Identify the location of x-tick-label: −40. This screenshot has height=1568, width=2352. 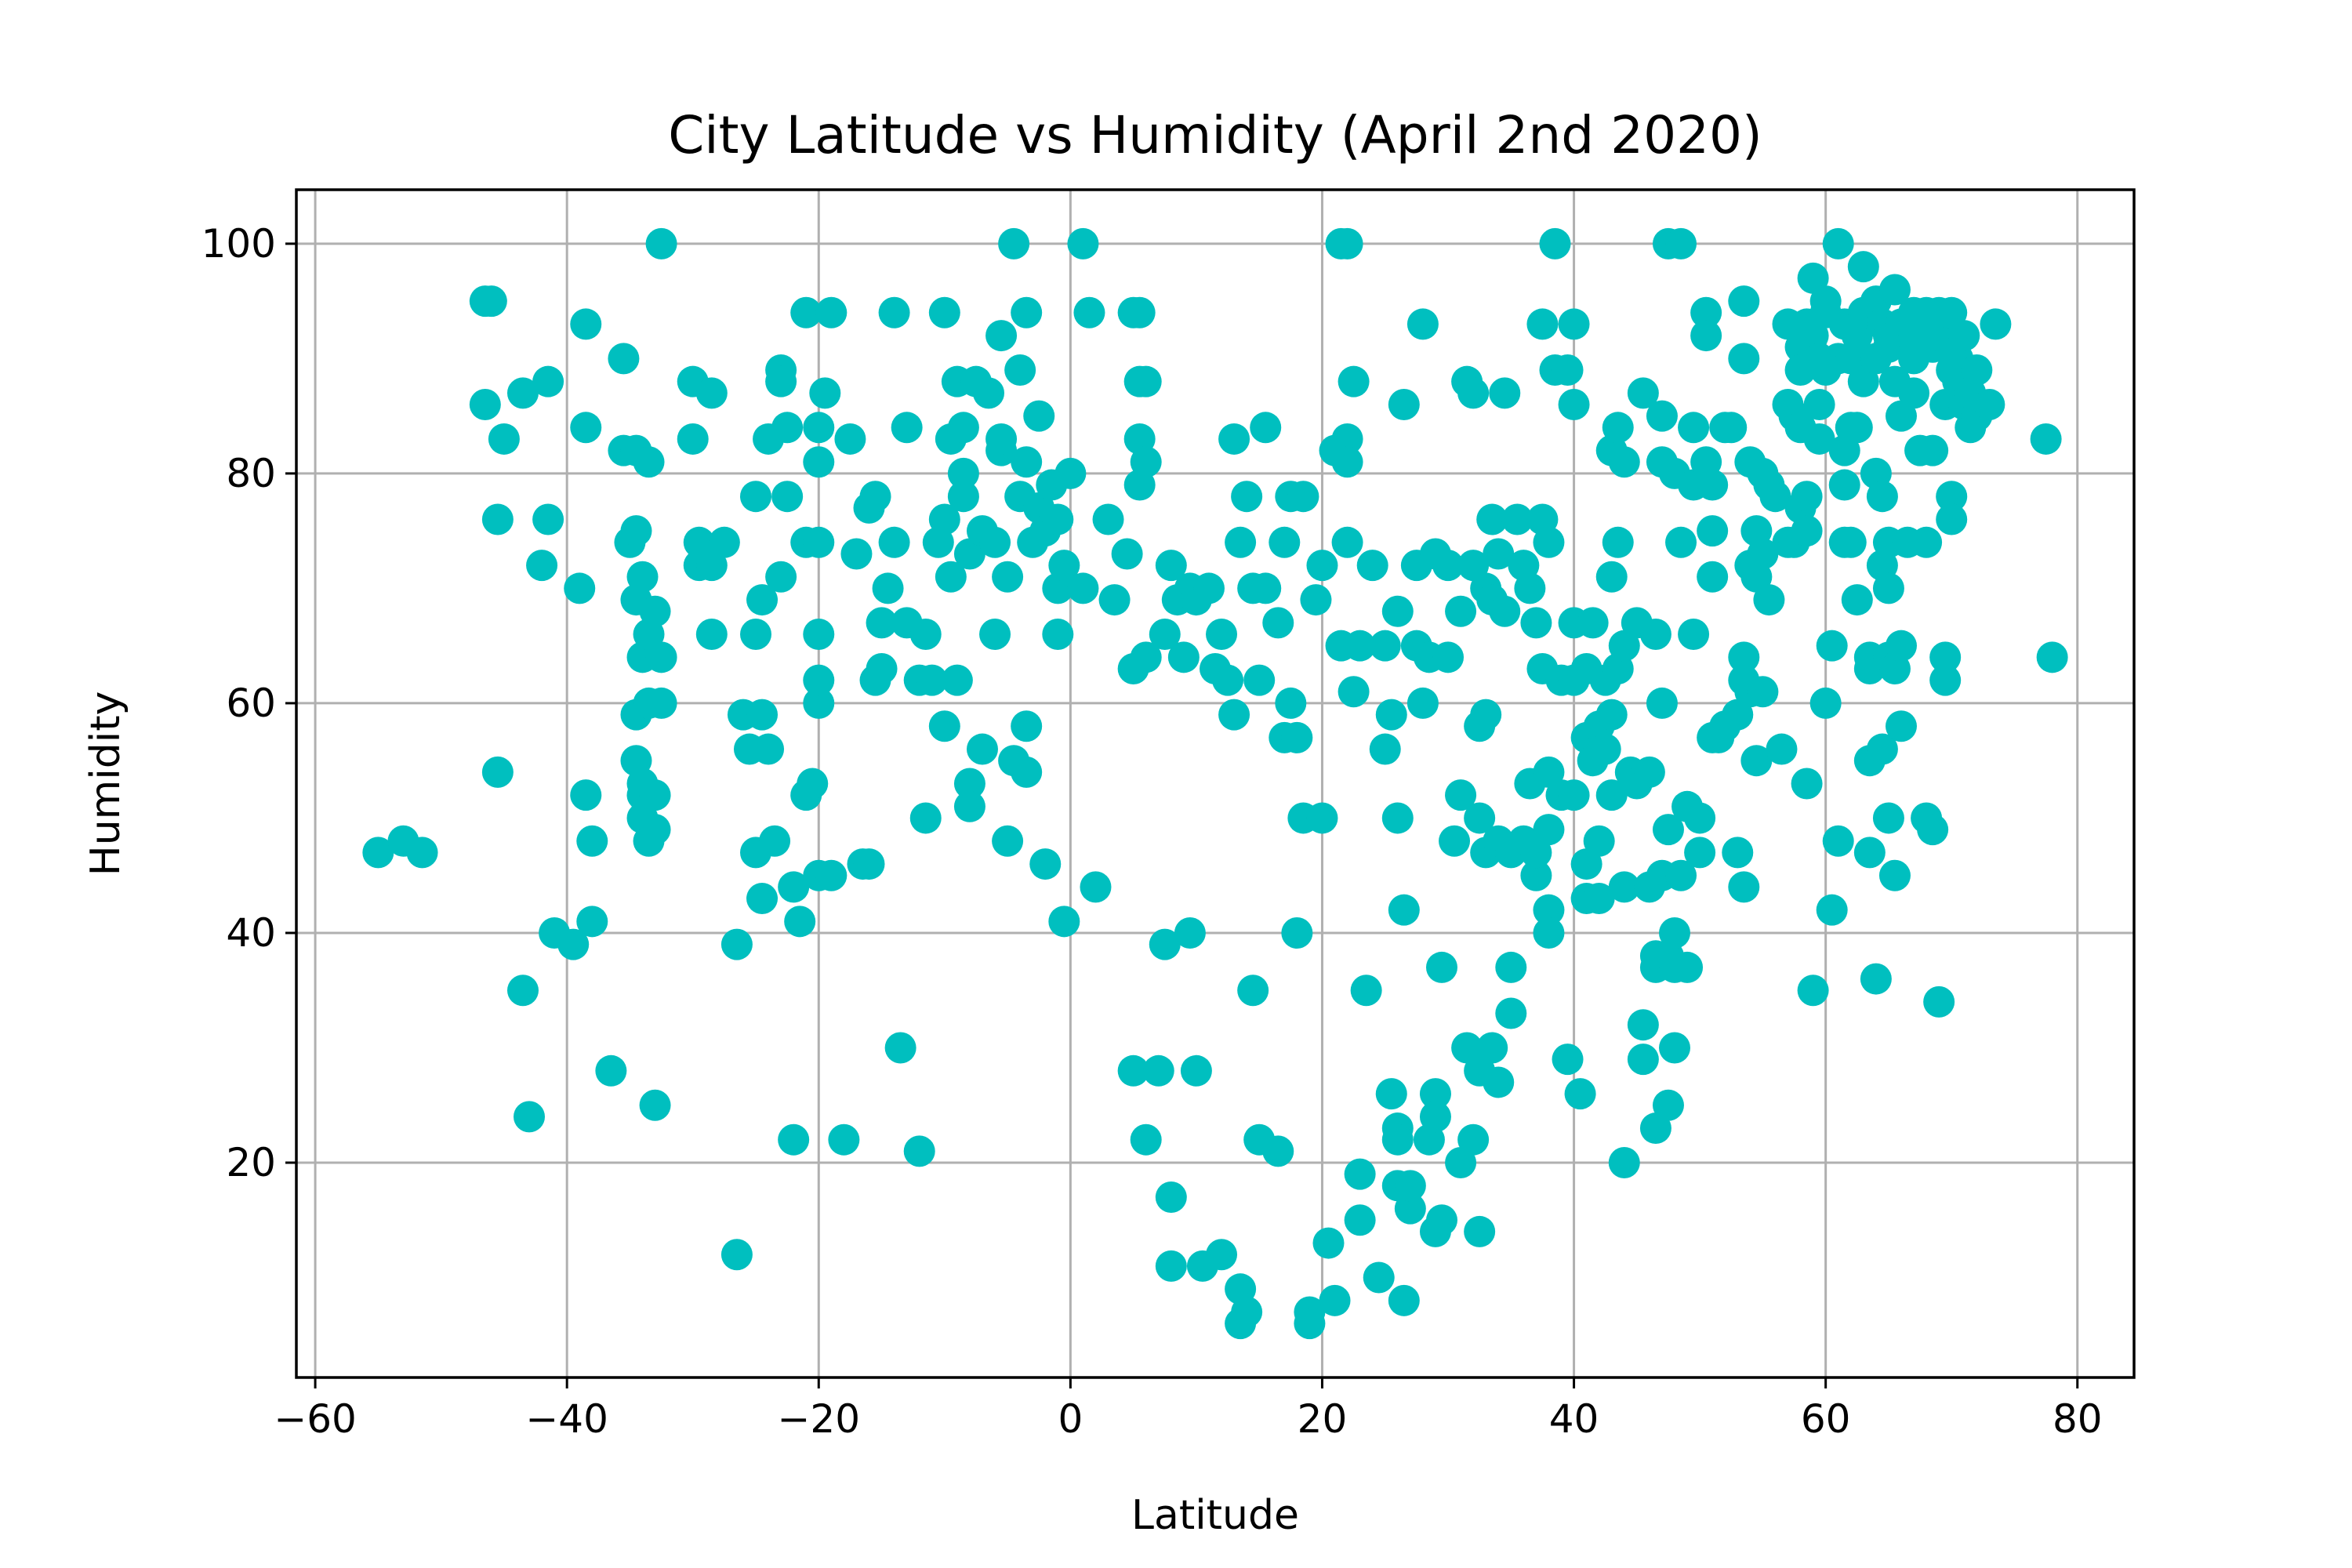
(566, 1419).